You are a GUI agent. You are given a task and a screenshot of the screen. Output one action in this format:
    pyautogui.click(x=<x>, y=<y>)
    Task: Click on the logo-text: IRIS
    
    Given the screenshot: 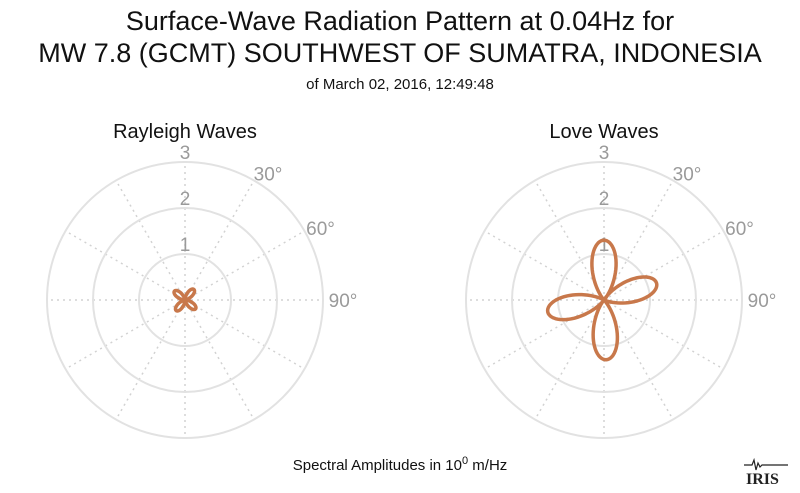 What is the action you would take?
    pyautogui.click(x=762, y=479)
    